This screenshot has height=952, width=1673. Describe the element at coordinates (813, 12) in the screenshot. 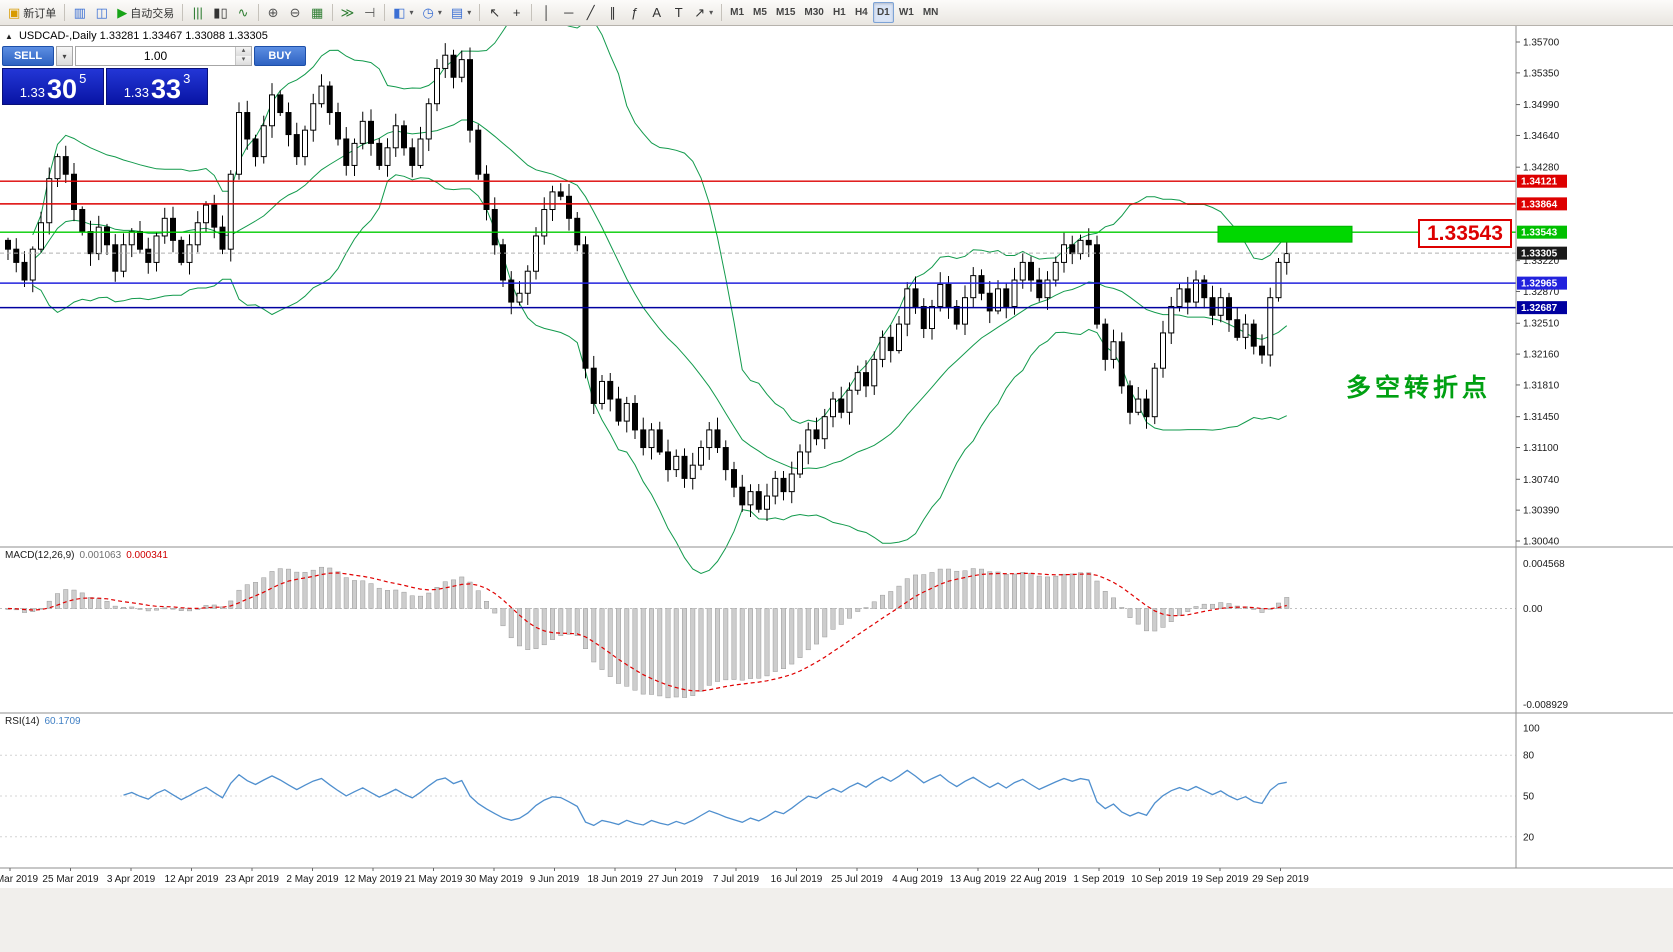

I see `tf-m30-button: M30` at that location.